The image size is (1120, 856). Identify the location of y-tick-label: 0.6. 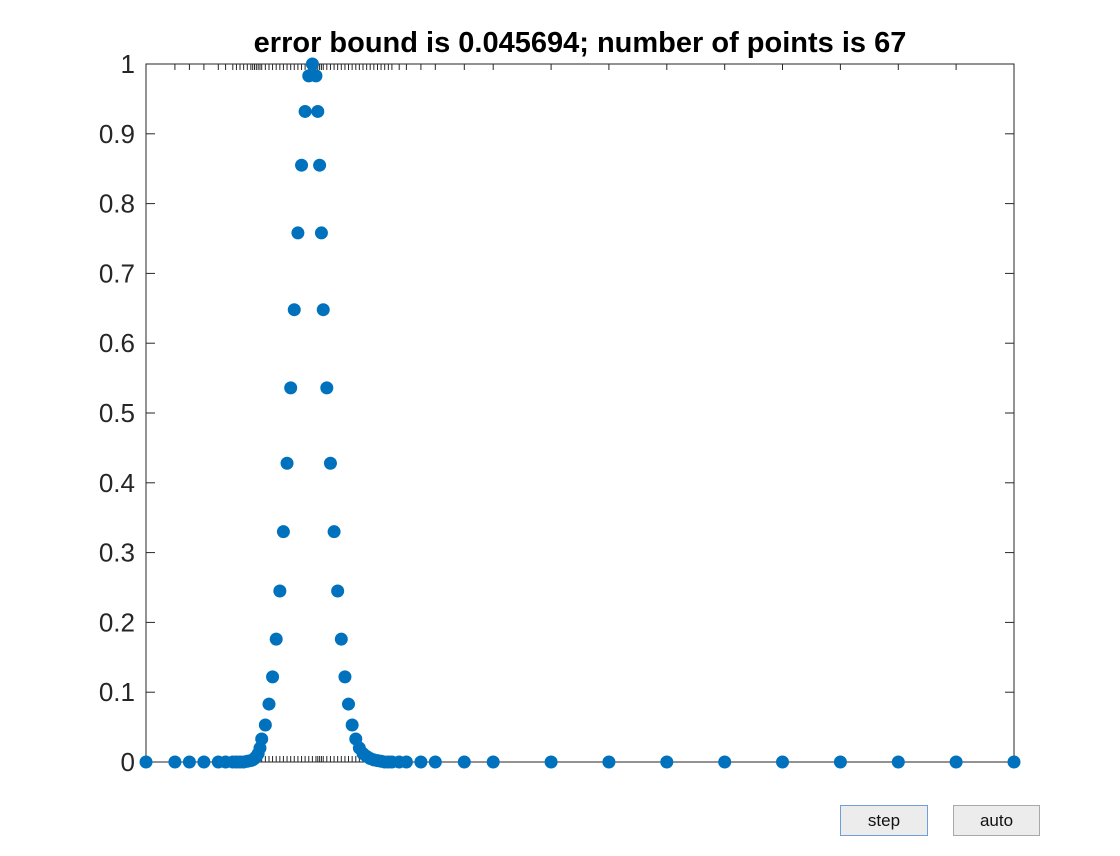
(117, 343).